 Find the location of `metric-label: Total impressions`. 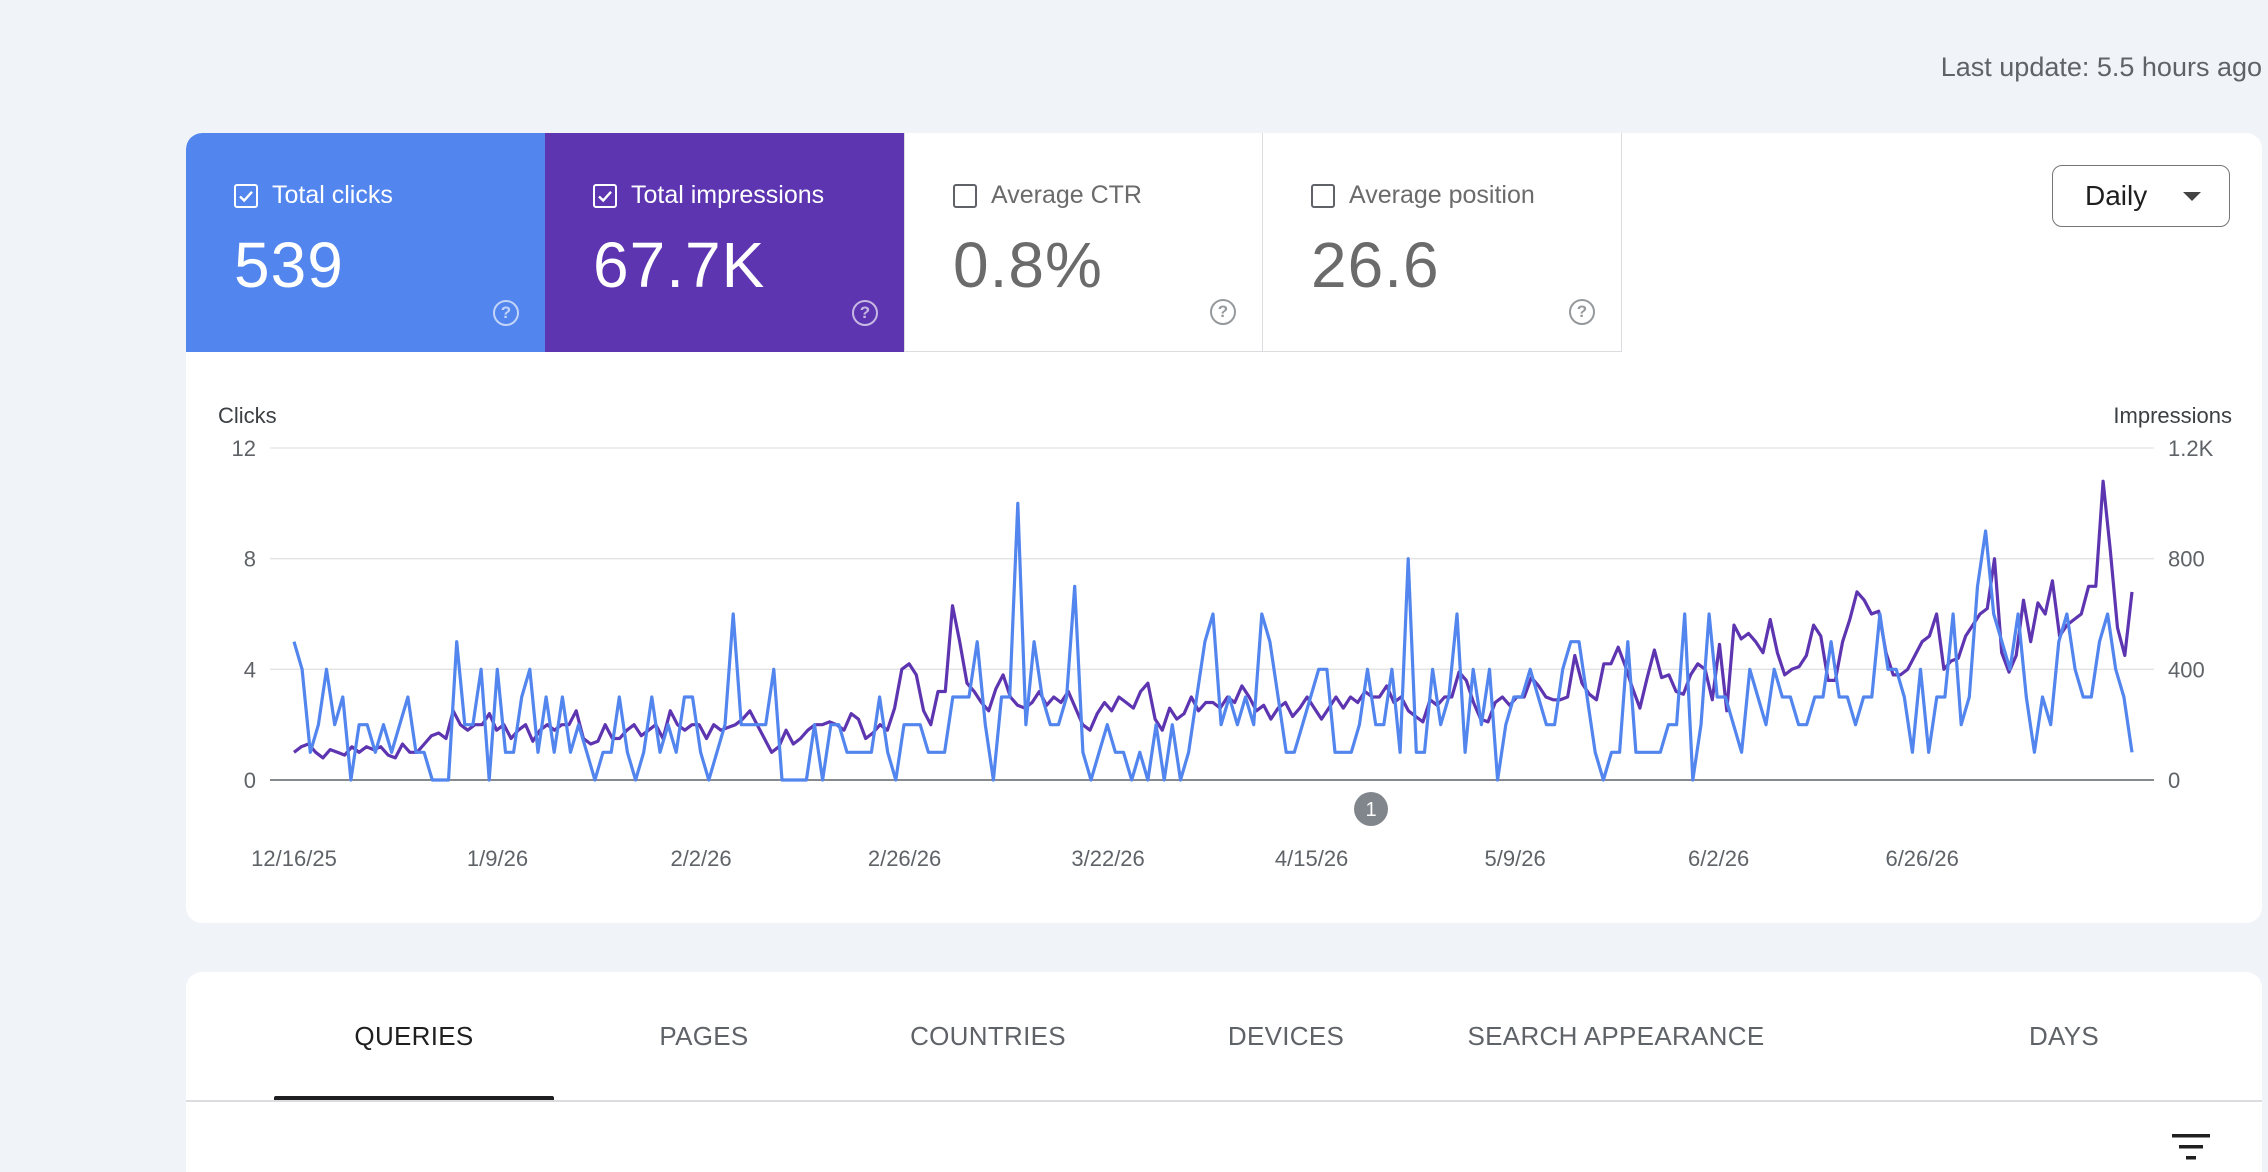

metric-label: Total impressions is located at coordinates (728, 195).